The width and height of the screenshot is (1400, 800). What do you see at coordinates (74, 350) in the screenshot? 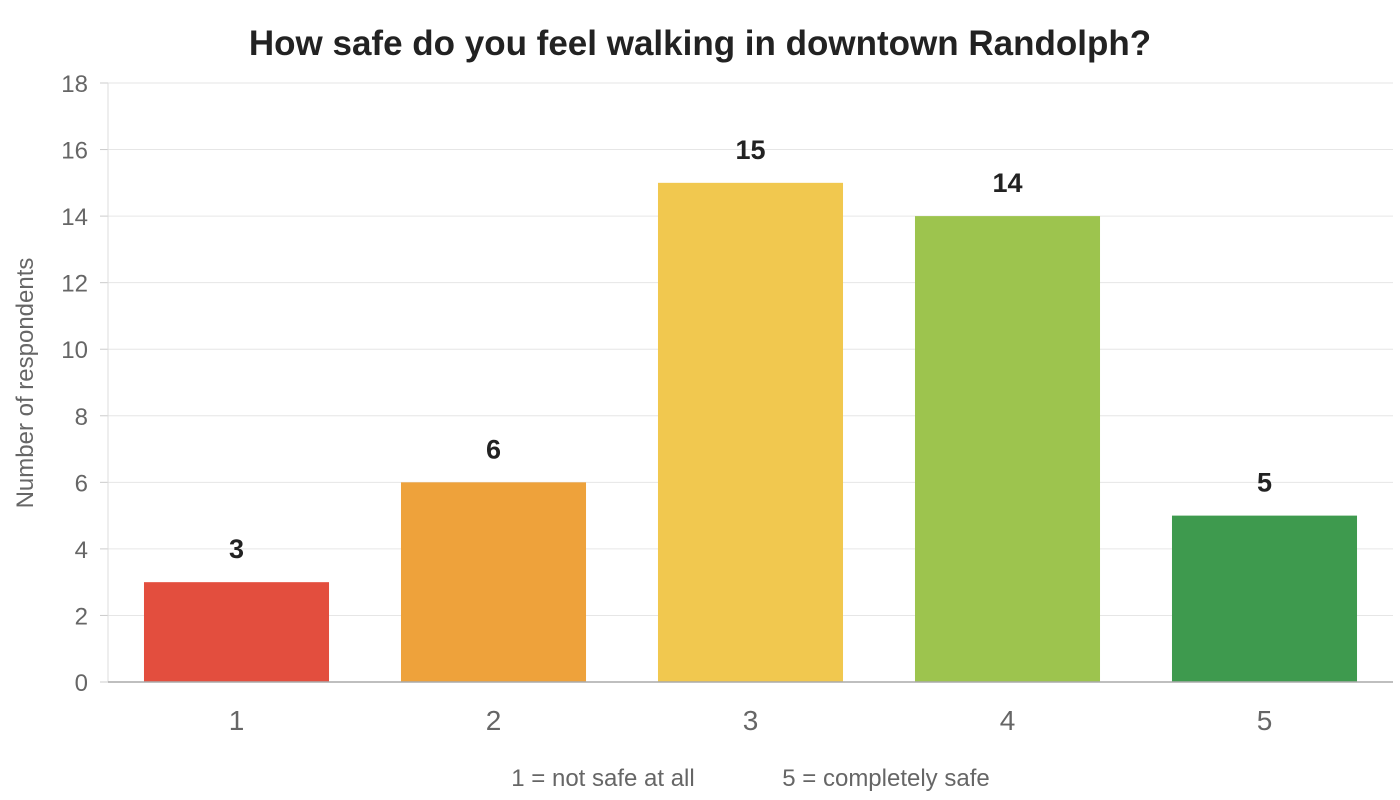
I see `y-tick-label: 10` at bounding box center [74, 350].